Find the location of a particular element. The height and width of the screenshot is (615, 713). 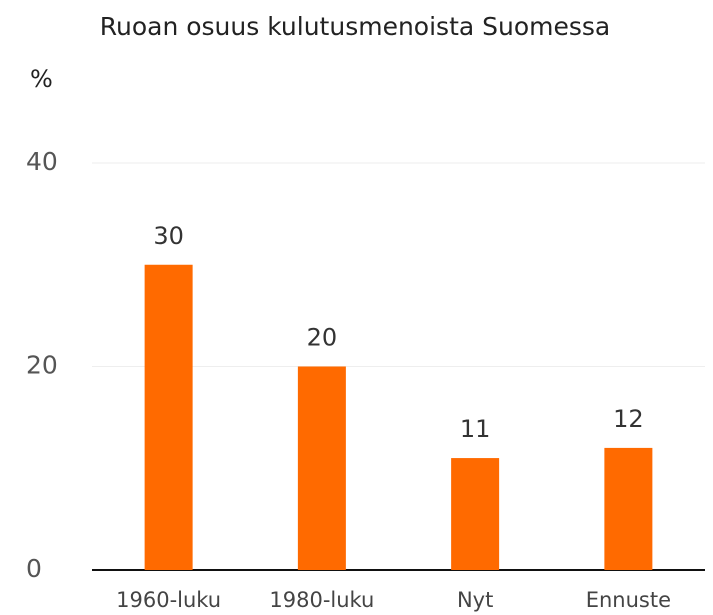

data-label: 11 is located at coordinates (475, 429).